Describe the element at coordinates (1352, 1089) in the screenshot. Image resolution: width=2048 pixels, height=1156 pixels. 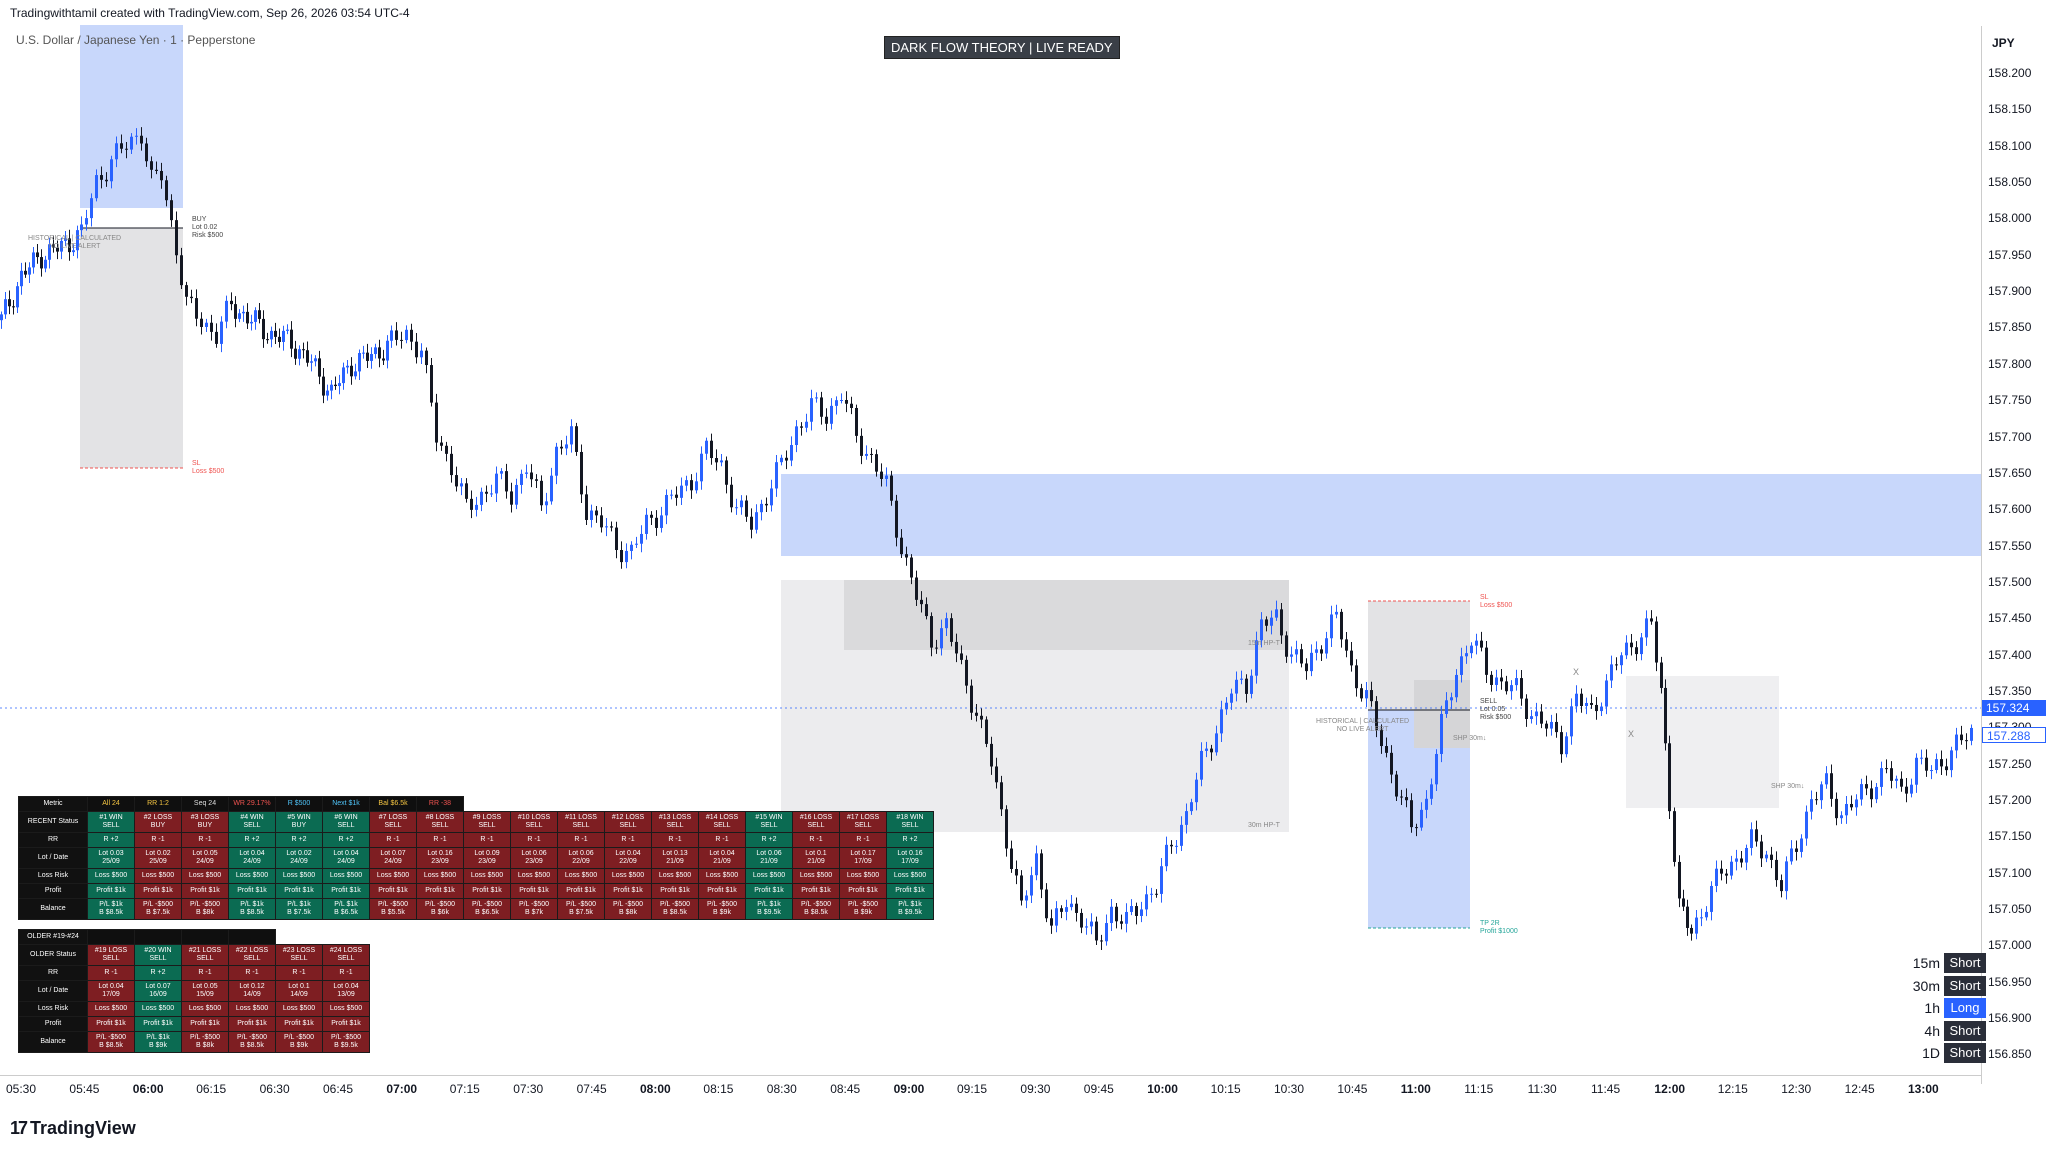
I see `time-tick: 10:45` at that location.